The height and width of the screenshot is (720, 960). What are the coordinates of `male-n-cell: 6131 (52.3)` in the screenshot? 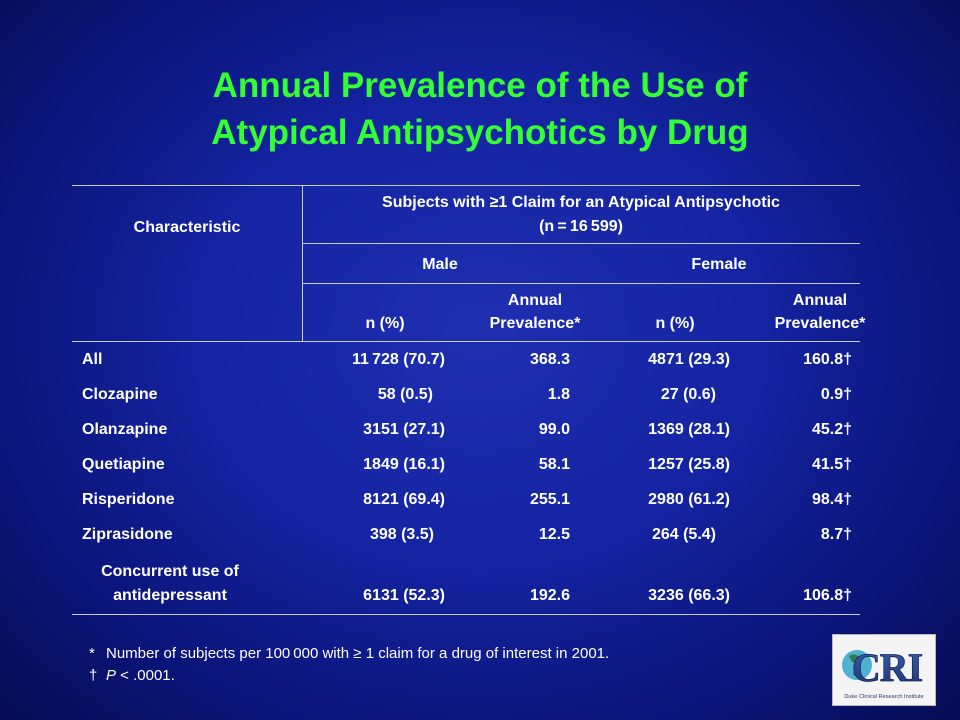 It's located at (404, 595).